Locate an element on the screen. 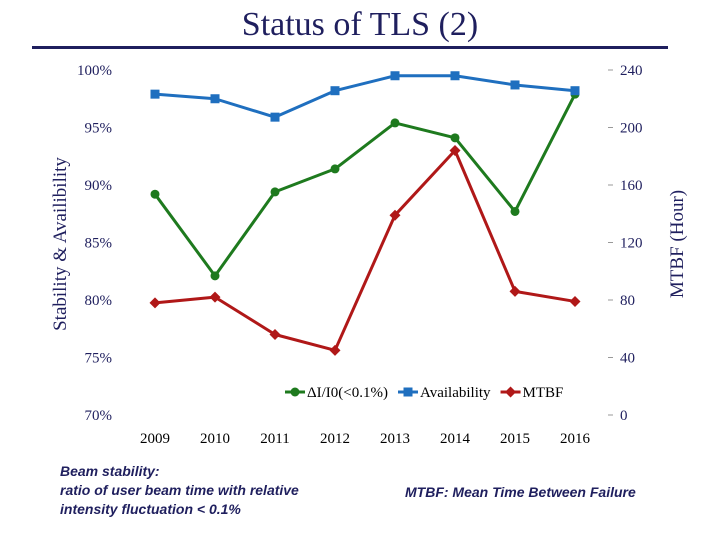 The image size is (720, 540). x-axis-tick-label: 2015 is located at coordinates (515, 439).